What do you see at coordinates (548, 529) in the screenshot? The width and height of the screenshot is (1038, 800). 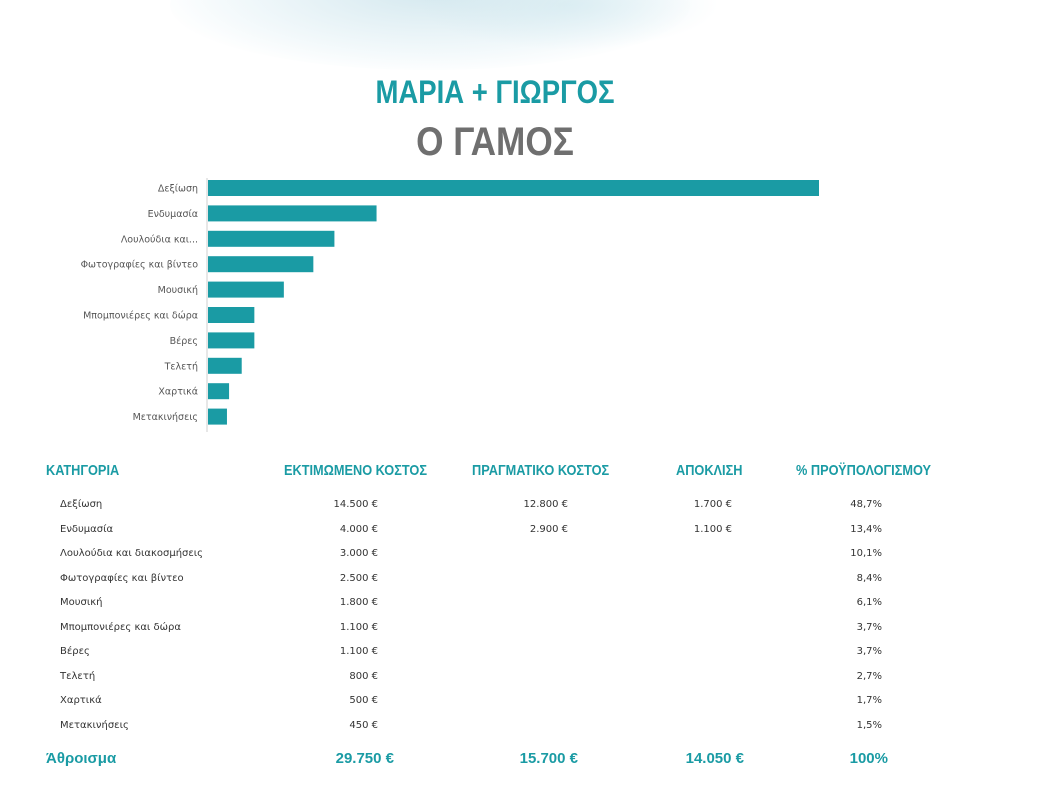 I see `row-actual: 2.900 €` at bounding box center [548, 529].